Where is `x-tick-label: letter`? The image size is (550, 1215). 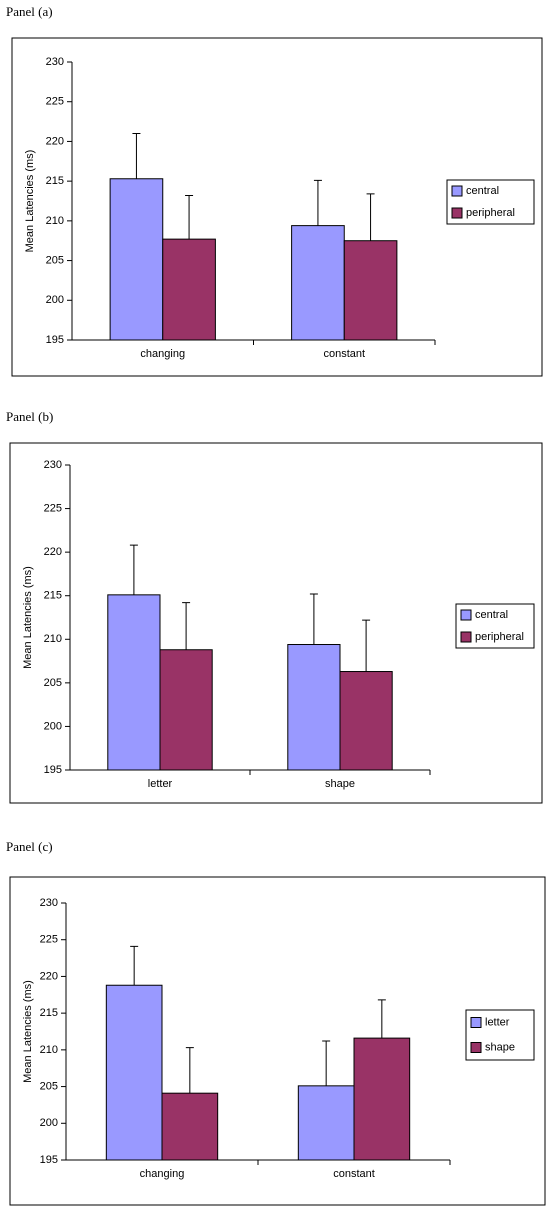
x-tick-label: letter is located at coordinates (160, 784).